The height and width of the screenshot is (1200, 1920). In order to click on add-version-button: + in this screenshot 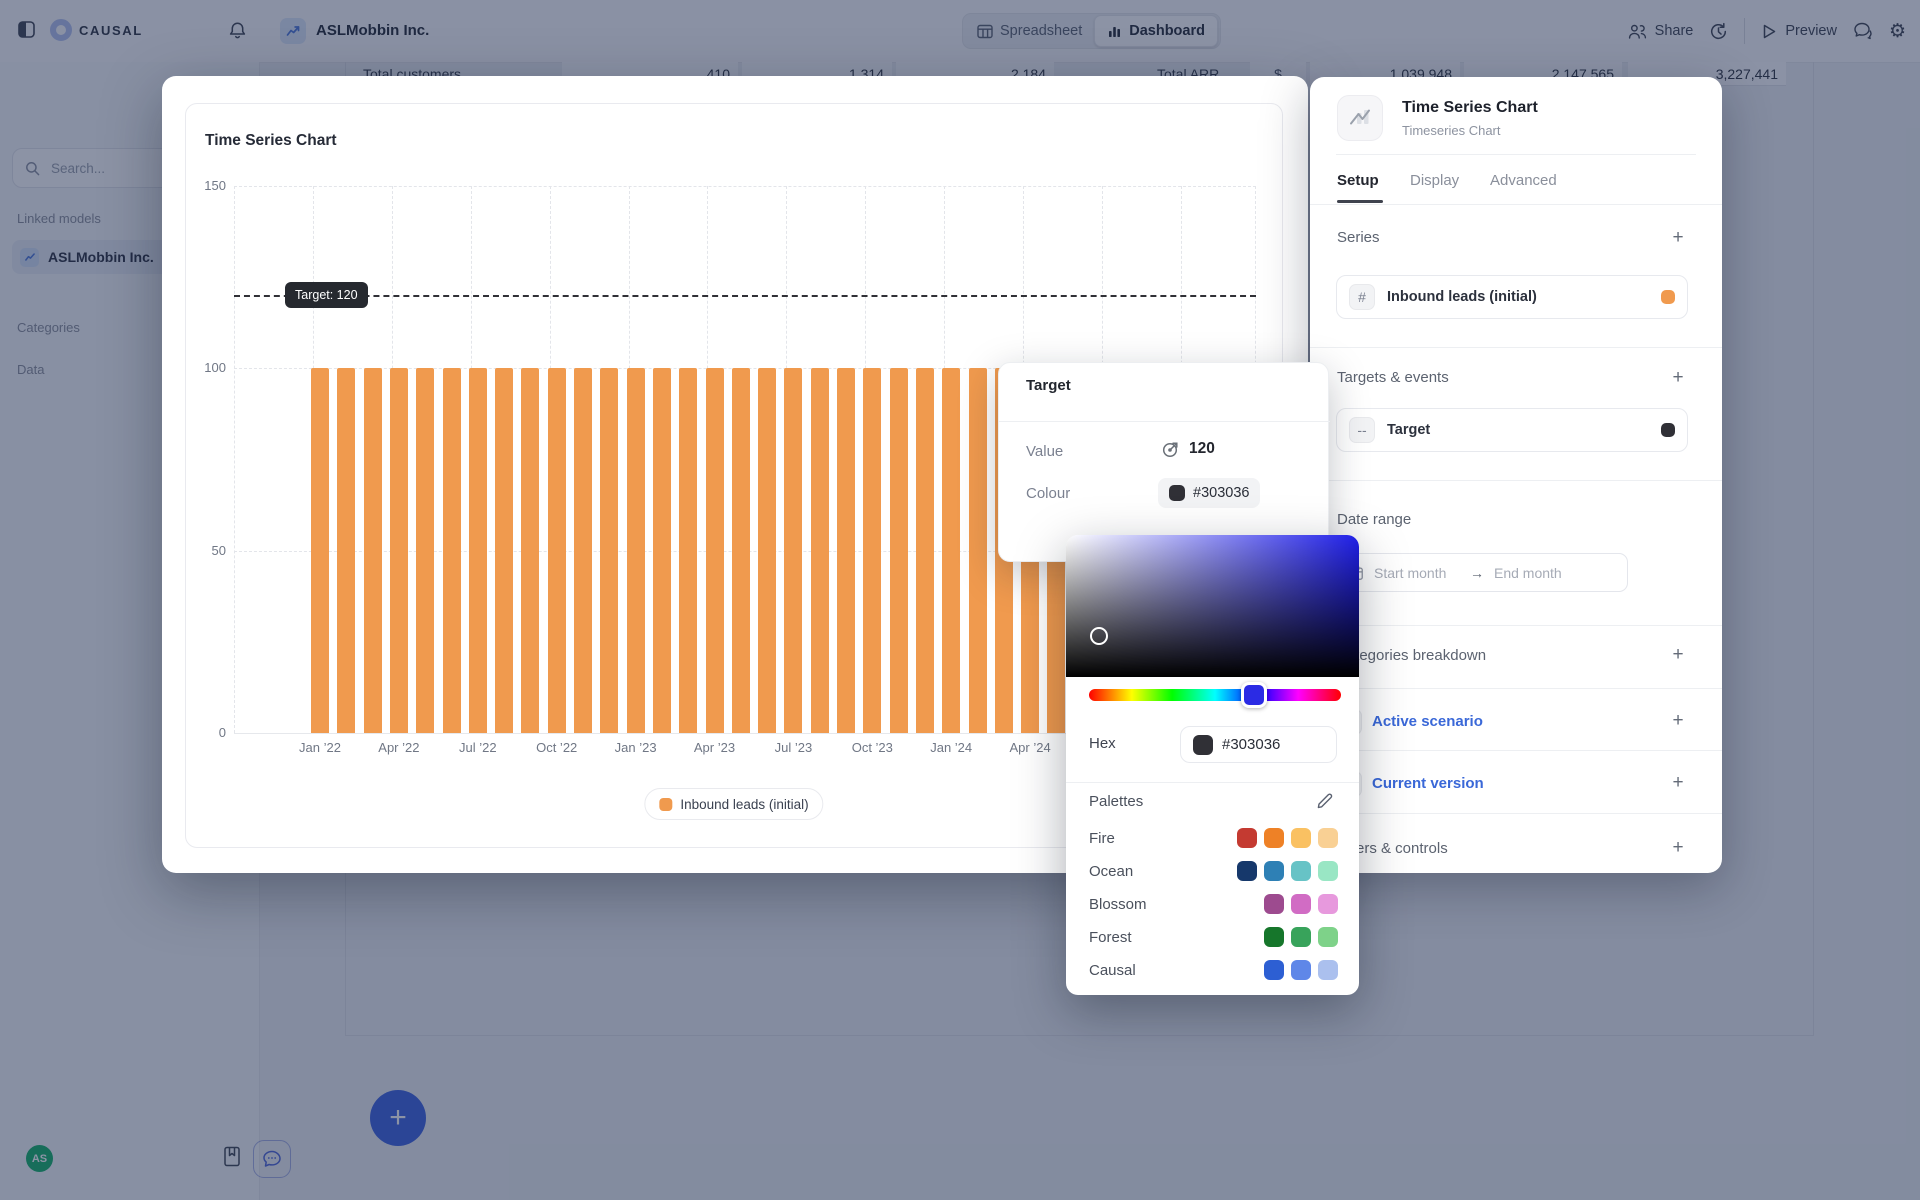, I will do `click(1678, 782)`.